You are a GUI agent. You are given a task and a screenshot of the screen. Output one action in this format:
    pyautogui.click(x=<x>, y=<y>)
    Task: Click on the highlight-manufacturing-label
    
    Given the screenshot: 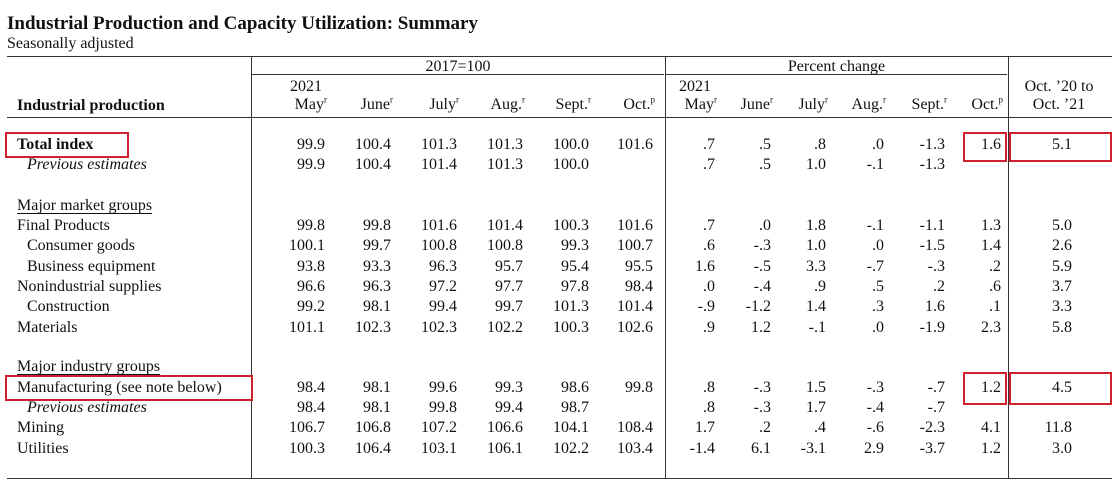 What is the action you would take?
    pyautogui.click(x=129, y=388)
    